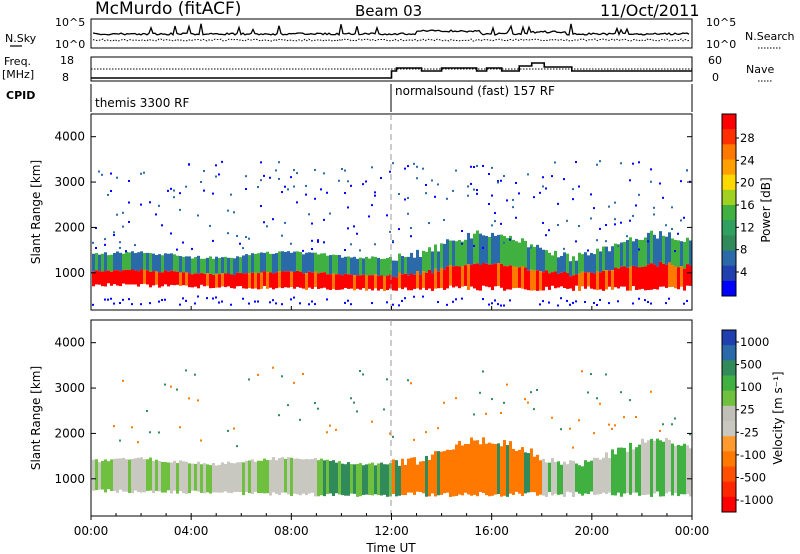 The image size is (800, 554). Describe the element at coordinates (91, 531) in the screenshot. I see `x-tick-label: 00:00` at that location.